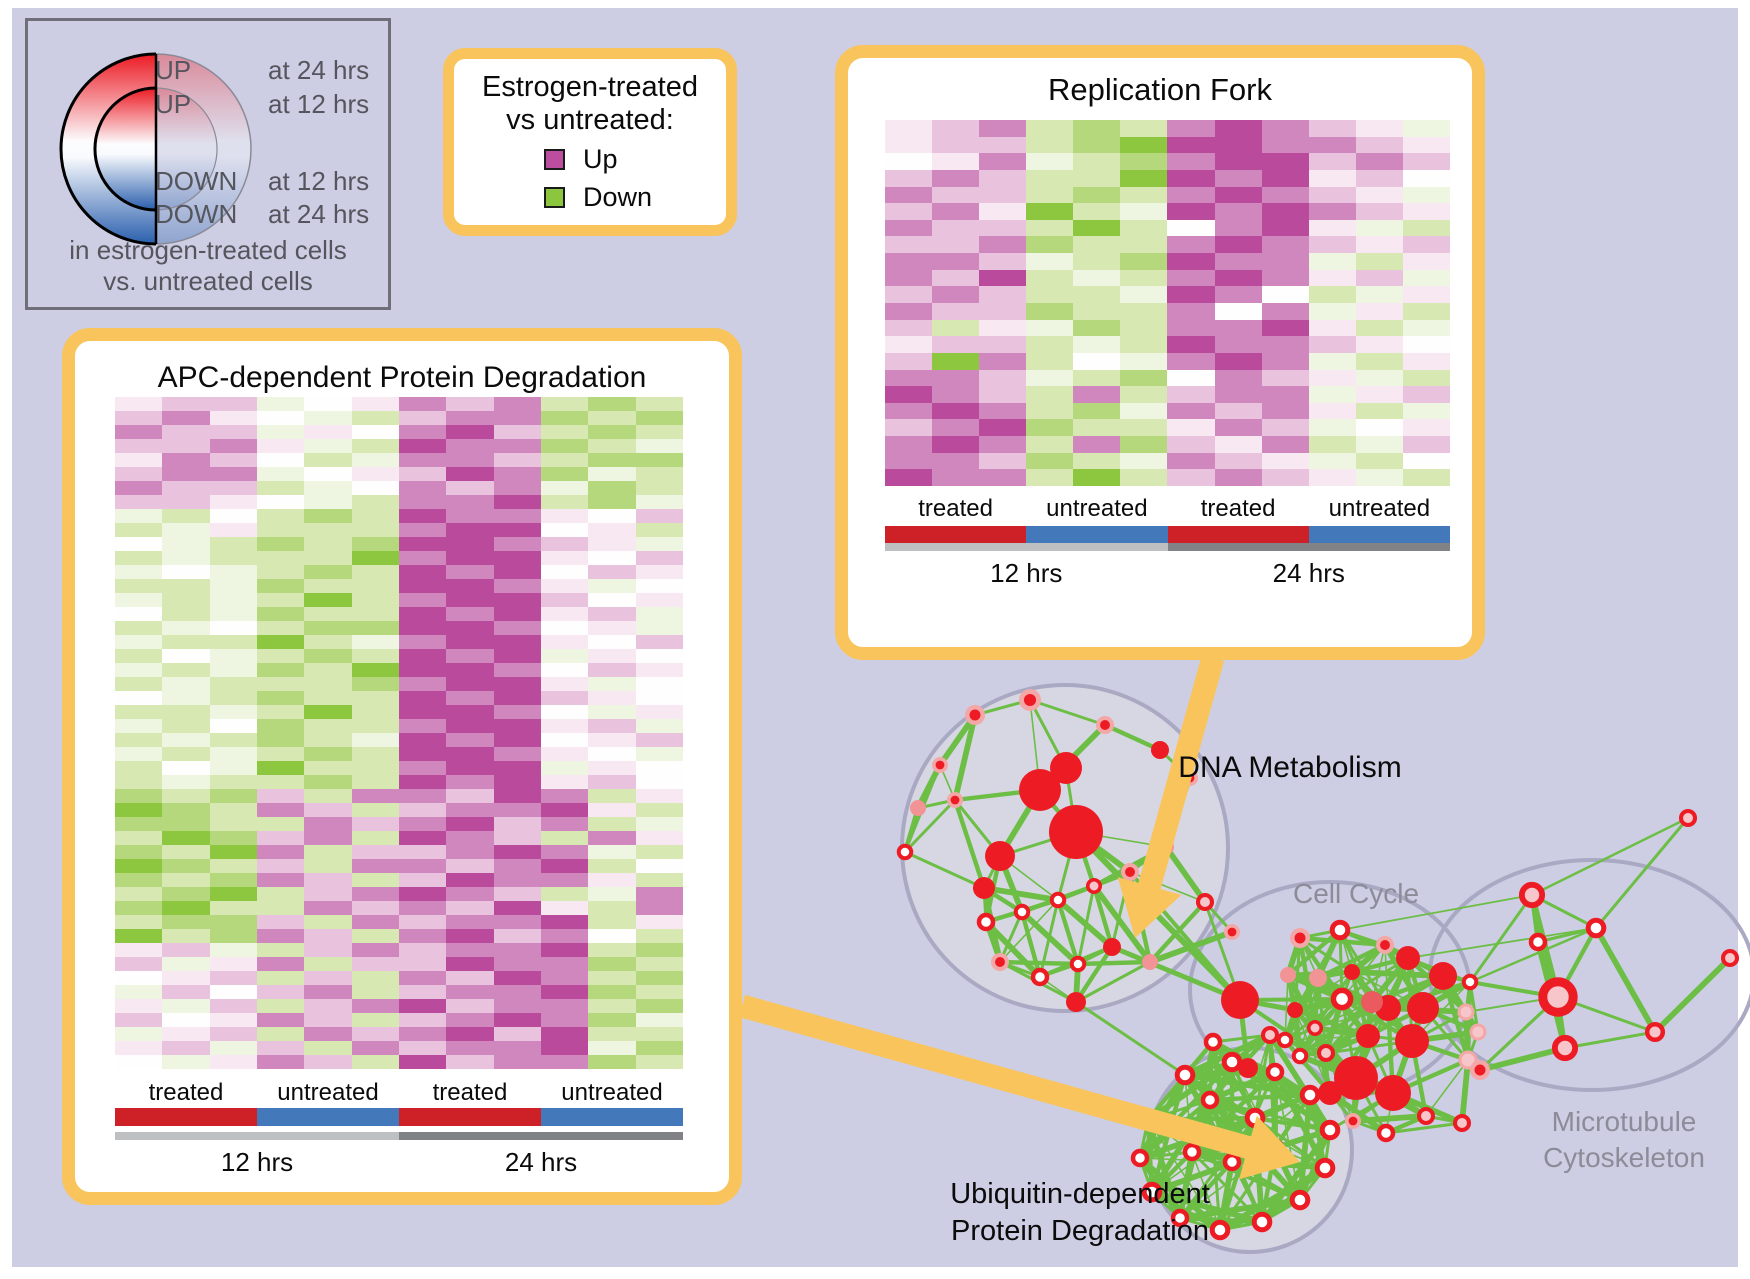 This screenshot has height=1279, width=1750. What do you see at coordinates (1624, 1121) in the screenshot?
I see `microtubule-label-line1: Microtubule` at bounding box center [1624, 1121].